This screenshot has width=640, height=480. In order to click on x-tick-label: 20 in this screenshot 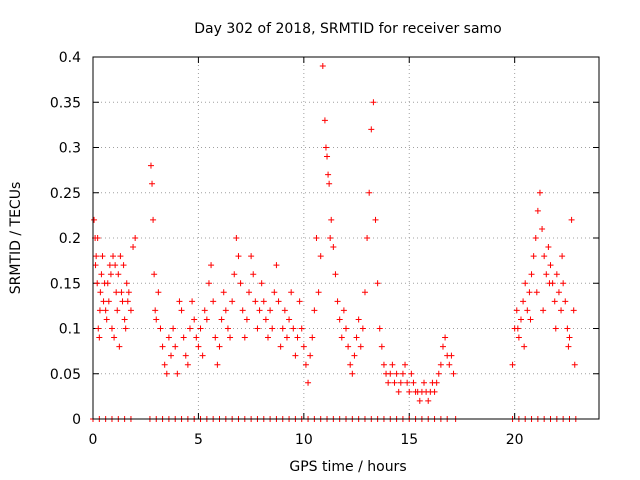, I will do `click(515, 440)`.